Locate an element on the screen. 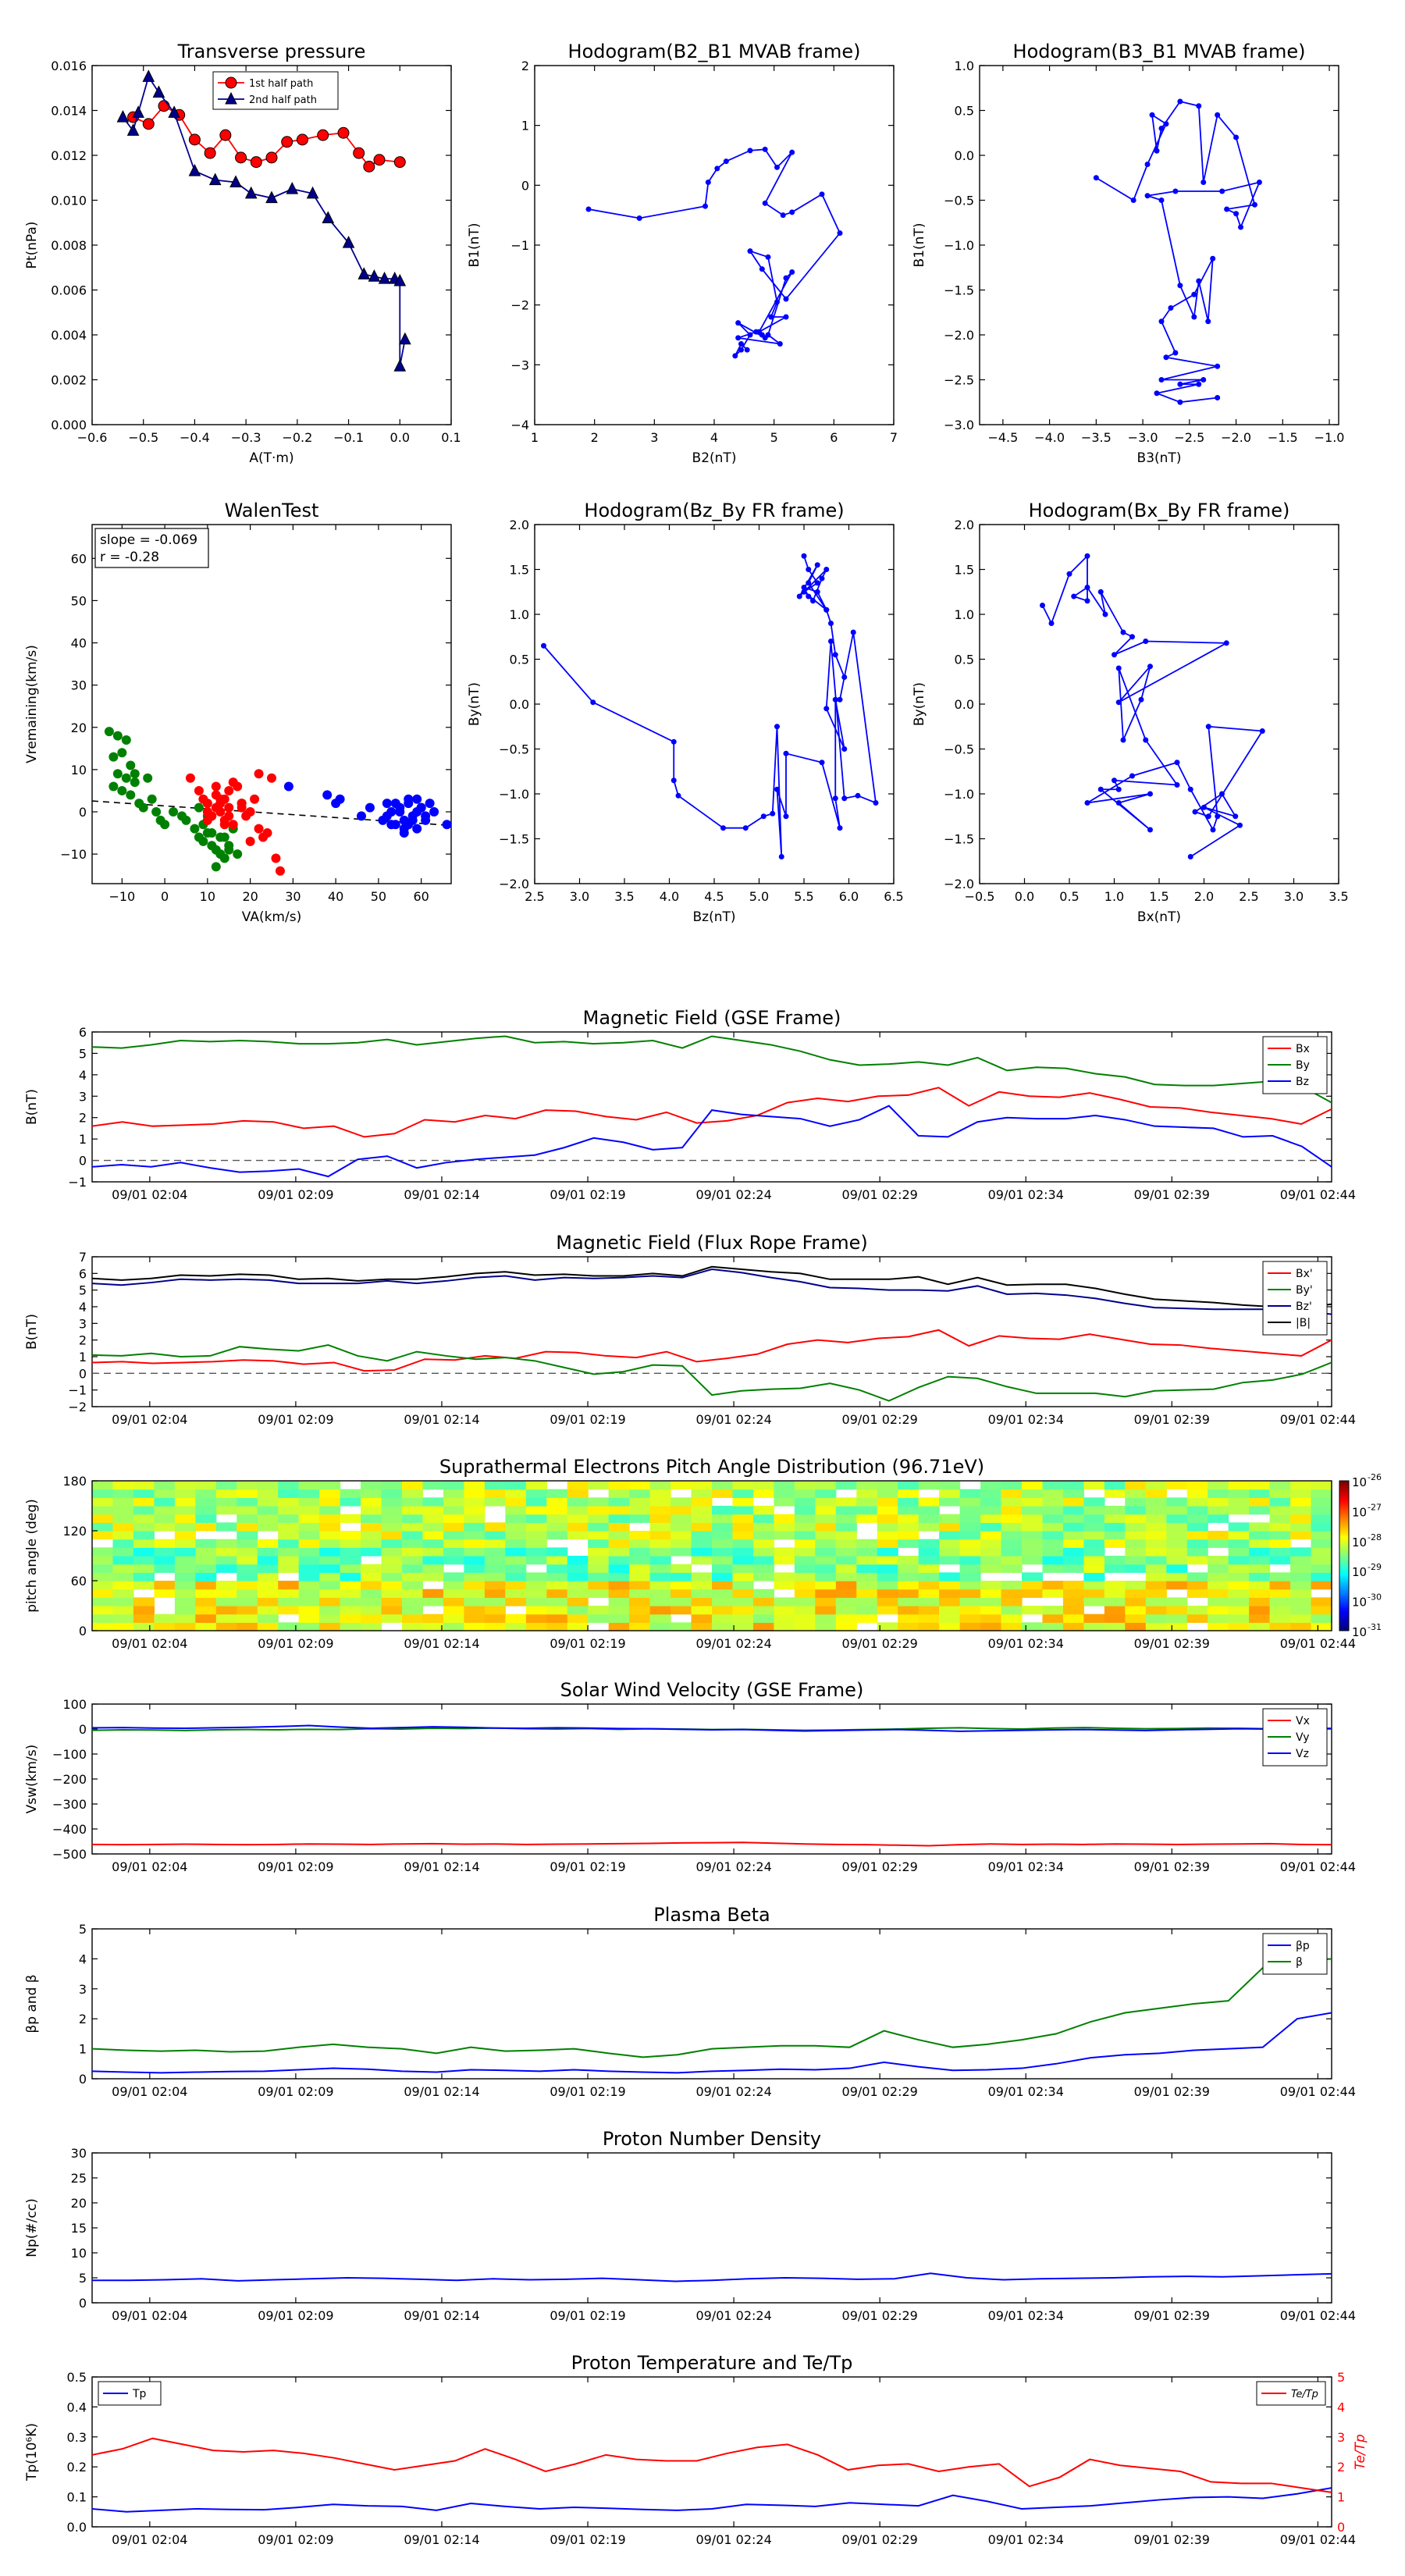 This screenshot has height=2576, width=1405. y-tick-label: 1.5 is located at coordinates (519, 570).